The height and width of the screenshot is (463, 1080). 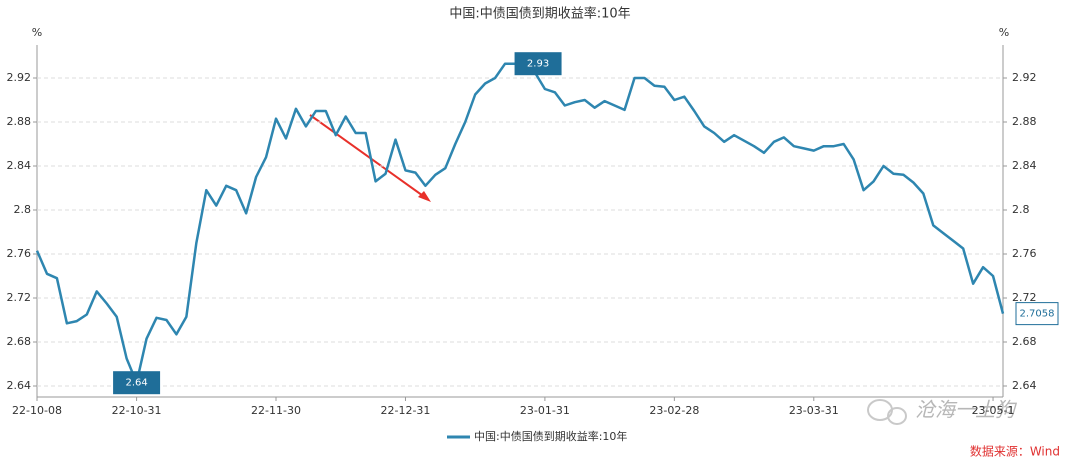 I want to click on y2-tick-label: 2.88, so click(x=1024, y=121).